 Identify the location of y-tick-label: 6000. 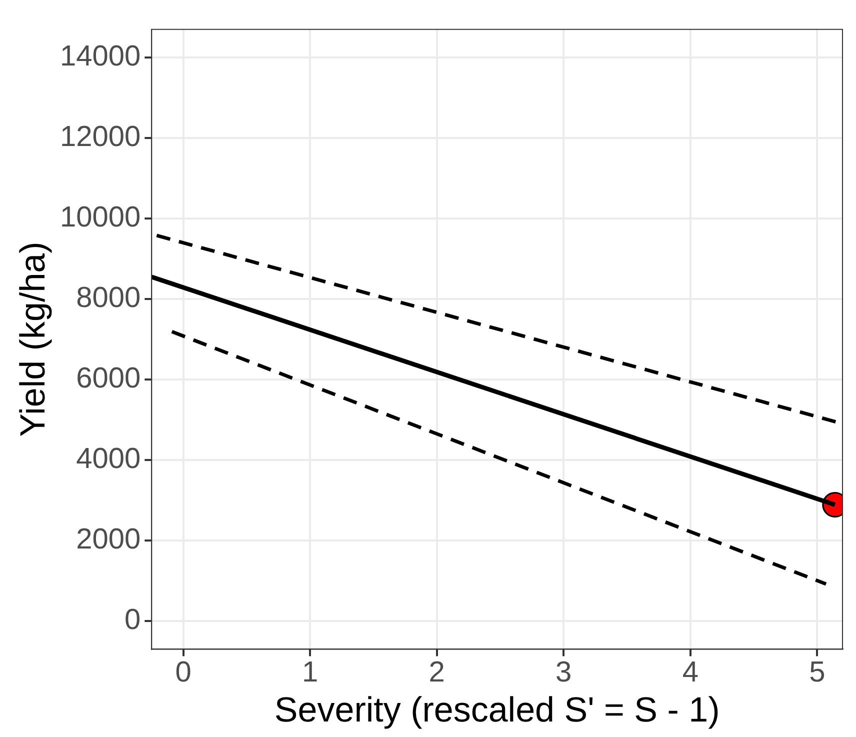
(108, 378).